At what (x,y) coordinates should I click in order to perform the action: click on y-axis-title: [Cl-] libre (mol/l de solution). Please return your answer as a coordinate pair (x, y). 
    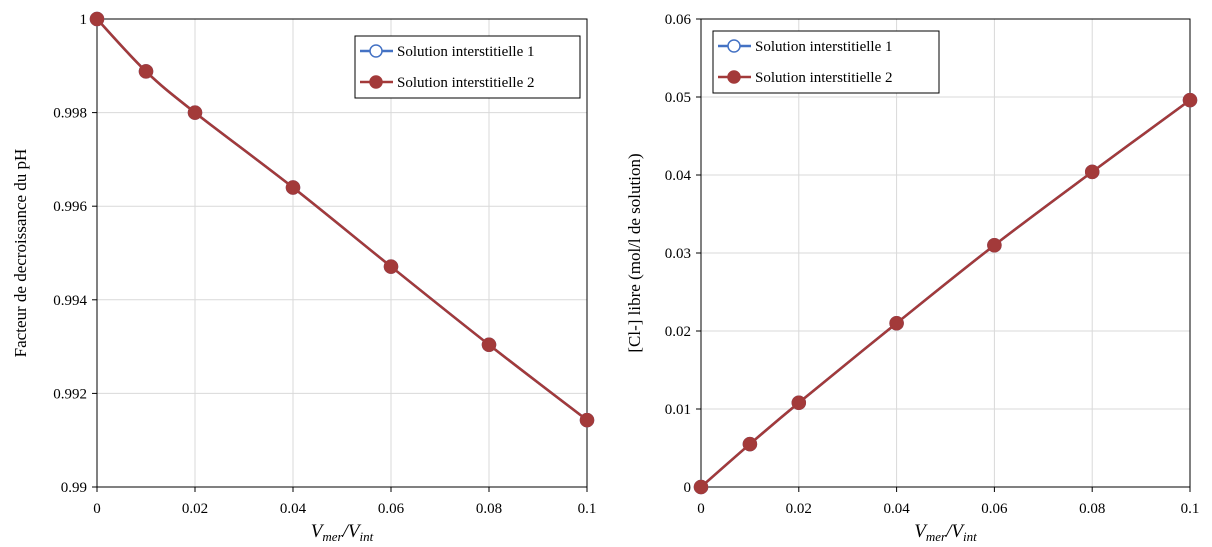
    Looking at the image, I should click on (634, 252).